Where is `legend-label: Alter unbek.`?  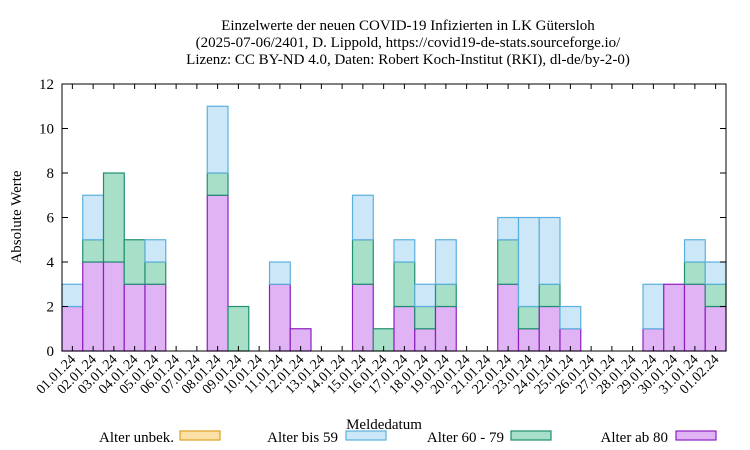
legend-label: Alter unbek. is located at coordinates (136, 438).